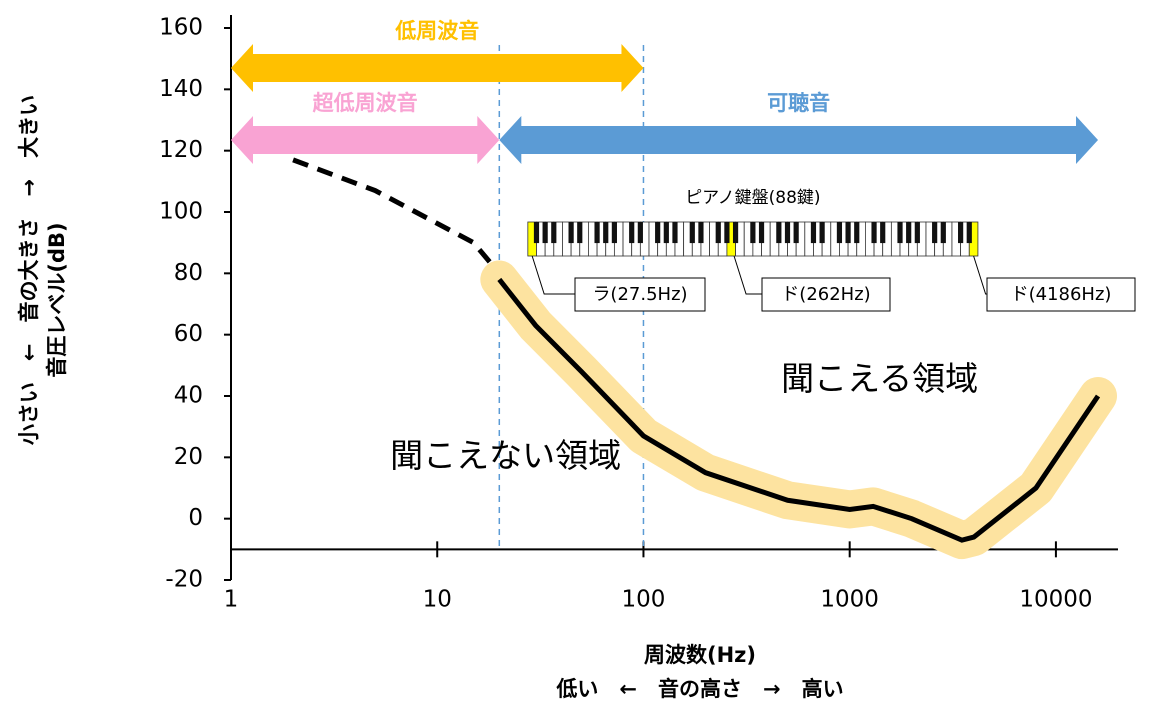 The height and width of the screenshot is (713, 1151). What do you see at coordinates (365, 103) in the screenshot?
I see `range-label: 超低周波音` at bounding box center [365, 103].